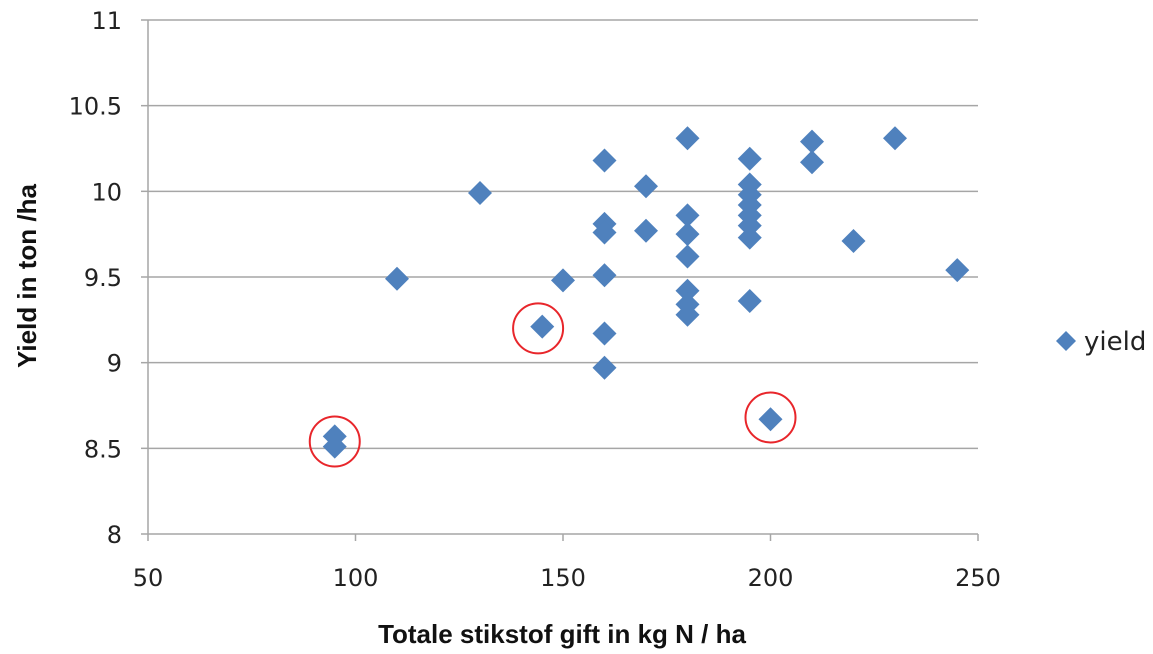 This screenshot has width=1153, height=654. Describe the element at coordinates (978, 578) in the screenshot. I see `x-tick-label-4: 250` at that location.